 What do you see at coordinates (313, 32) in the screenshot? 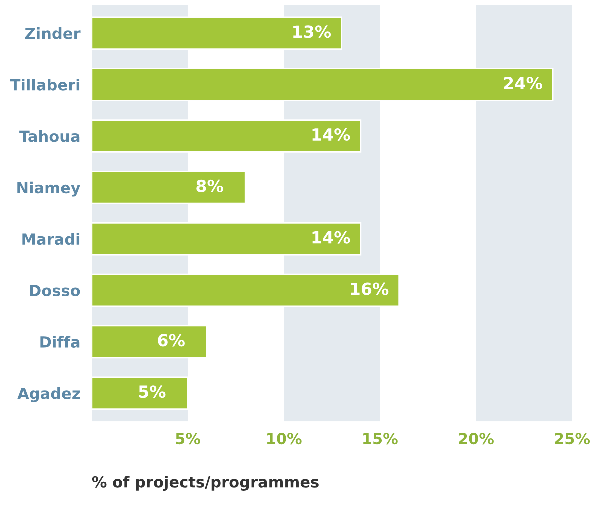
I see `data-label: 13%` at bounding box center [313, 32].